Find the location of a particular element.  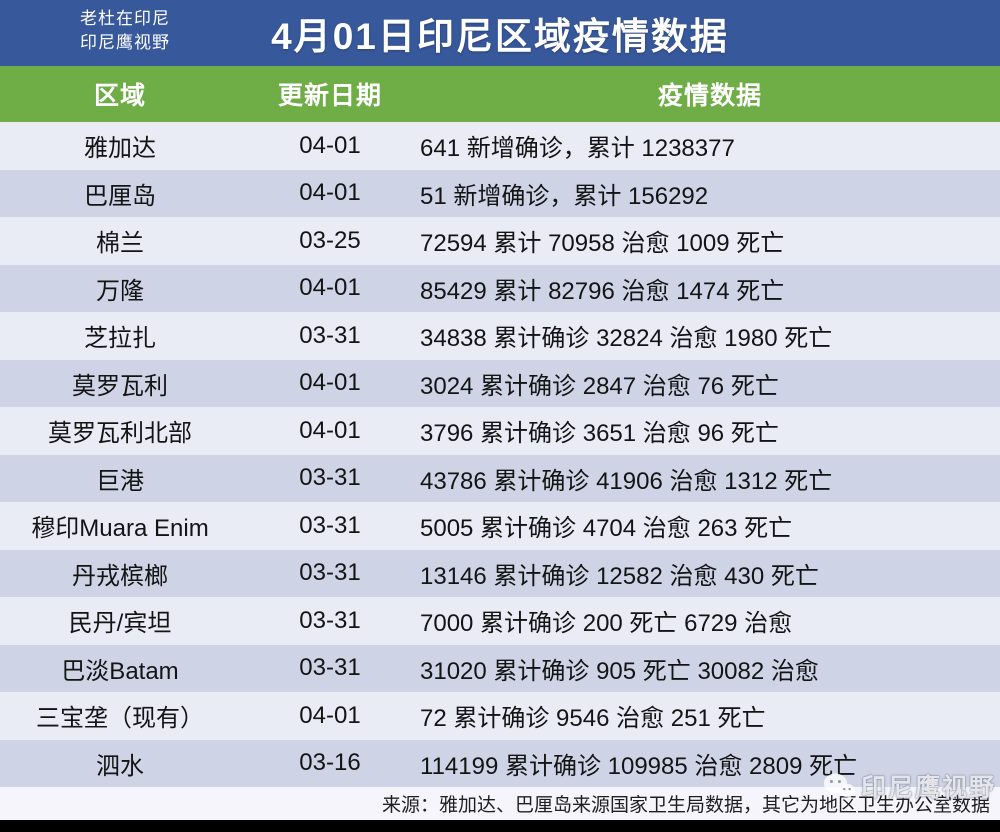

data-cell: 43786 累计确诊 41906 治愈 1312 死亡 is located at coordinates (626, 481).